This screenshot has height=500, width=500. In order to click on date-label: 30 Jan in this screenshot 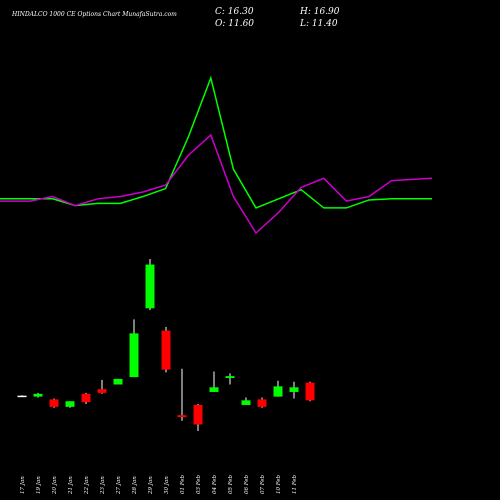, I will do `click(167, 485)`.